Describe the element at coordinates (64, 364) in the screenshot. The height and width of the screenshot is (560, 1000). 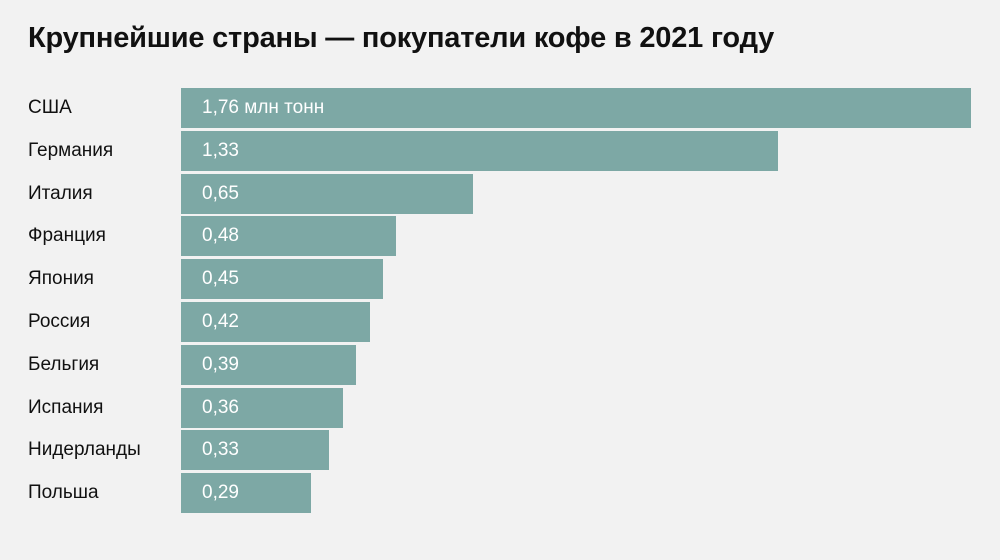
I see `category-label: Бельгия` at that location.